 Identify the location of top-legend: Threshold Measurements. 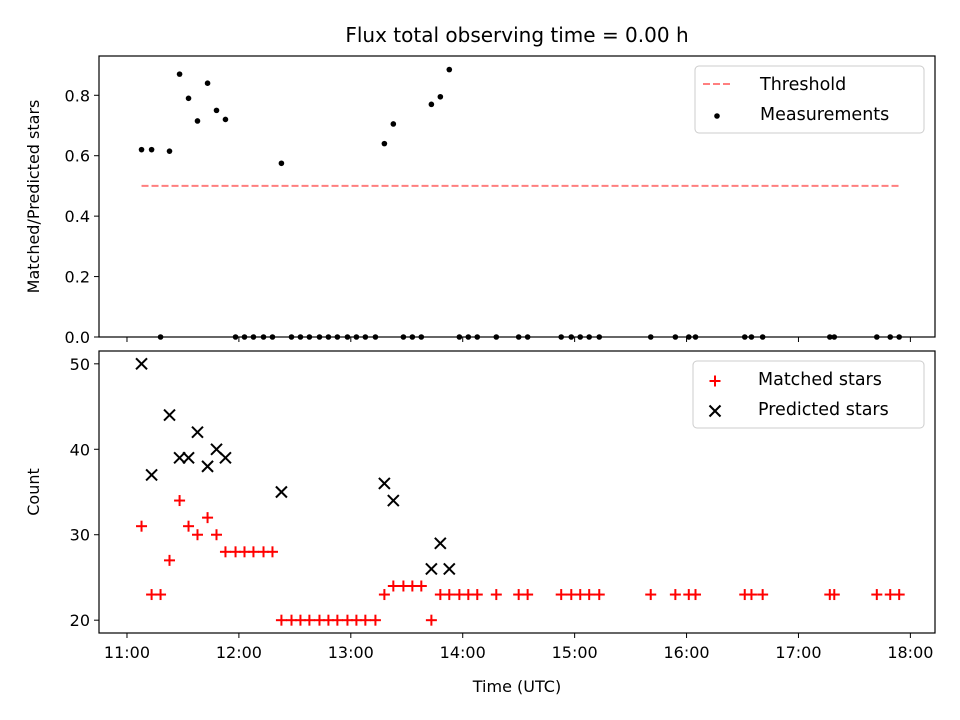
(809, 99).